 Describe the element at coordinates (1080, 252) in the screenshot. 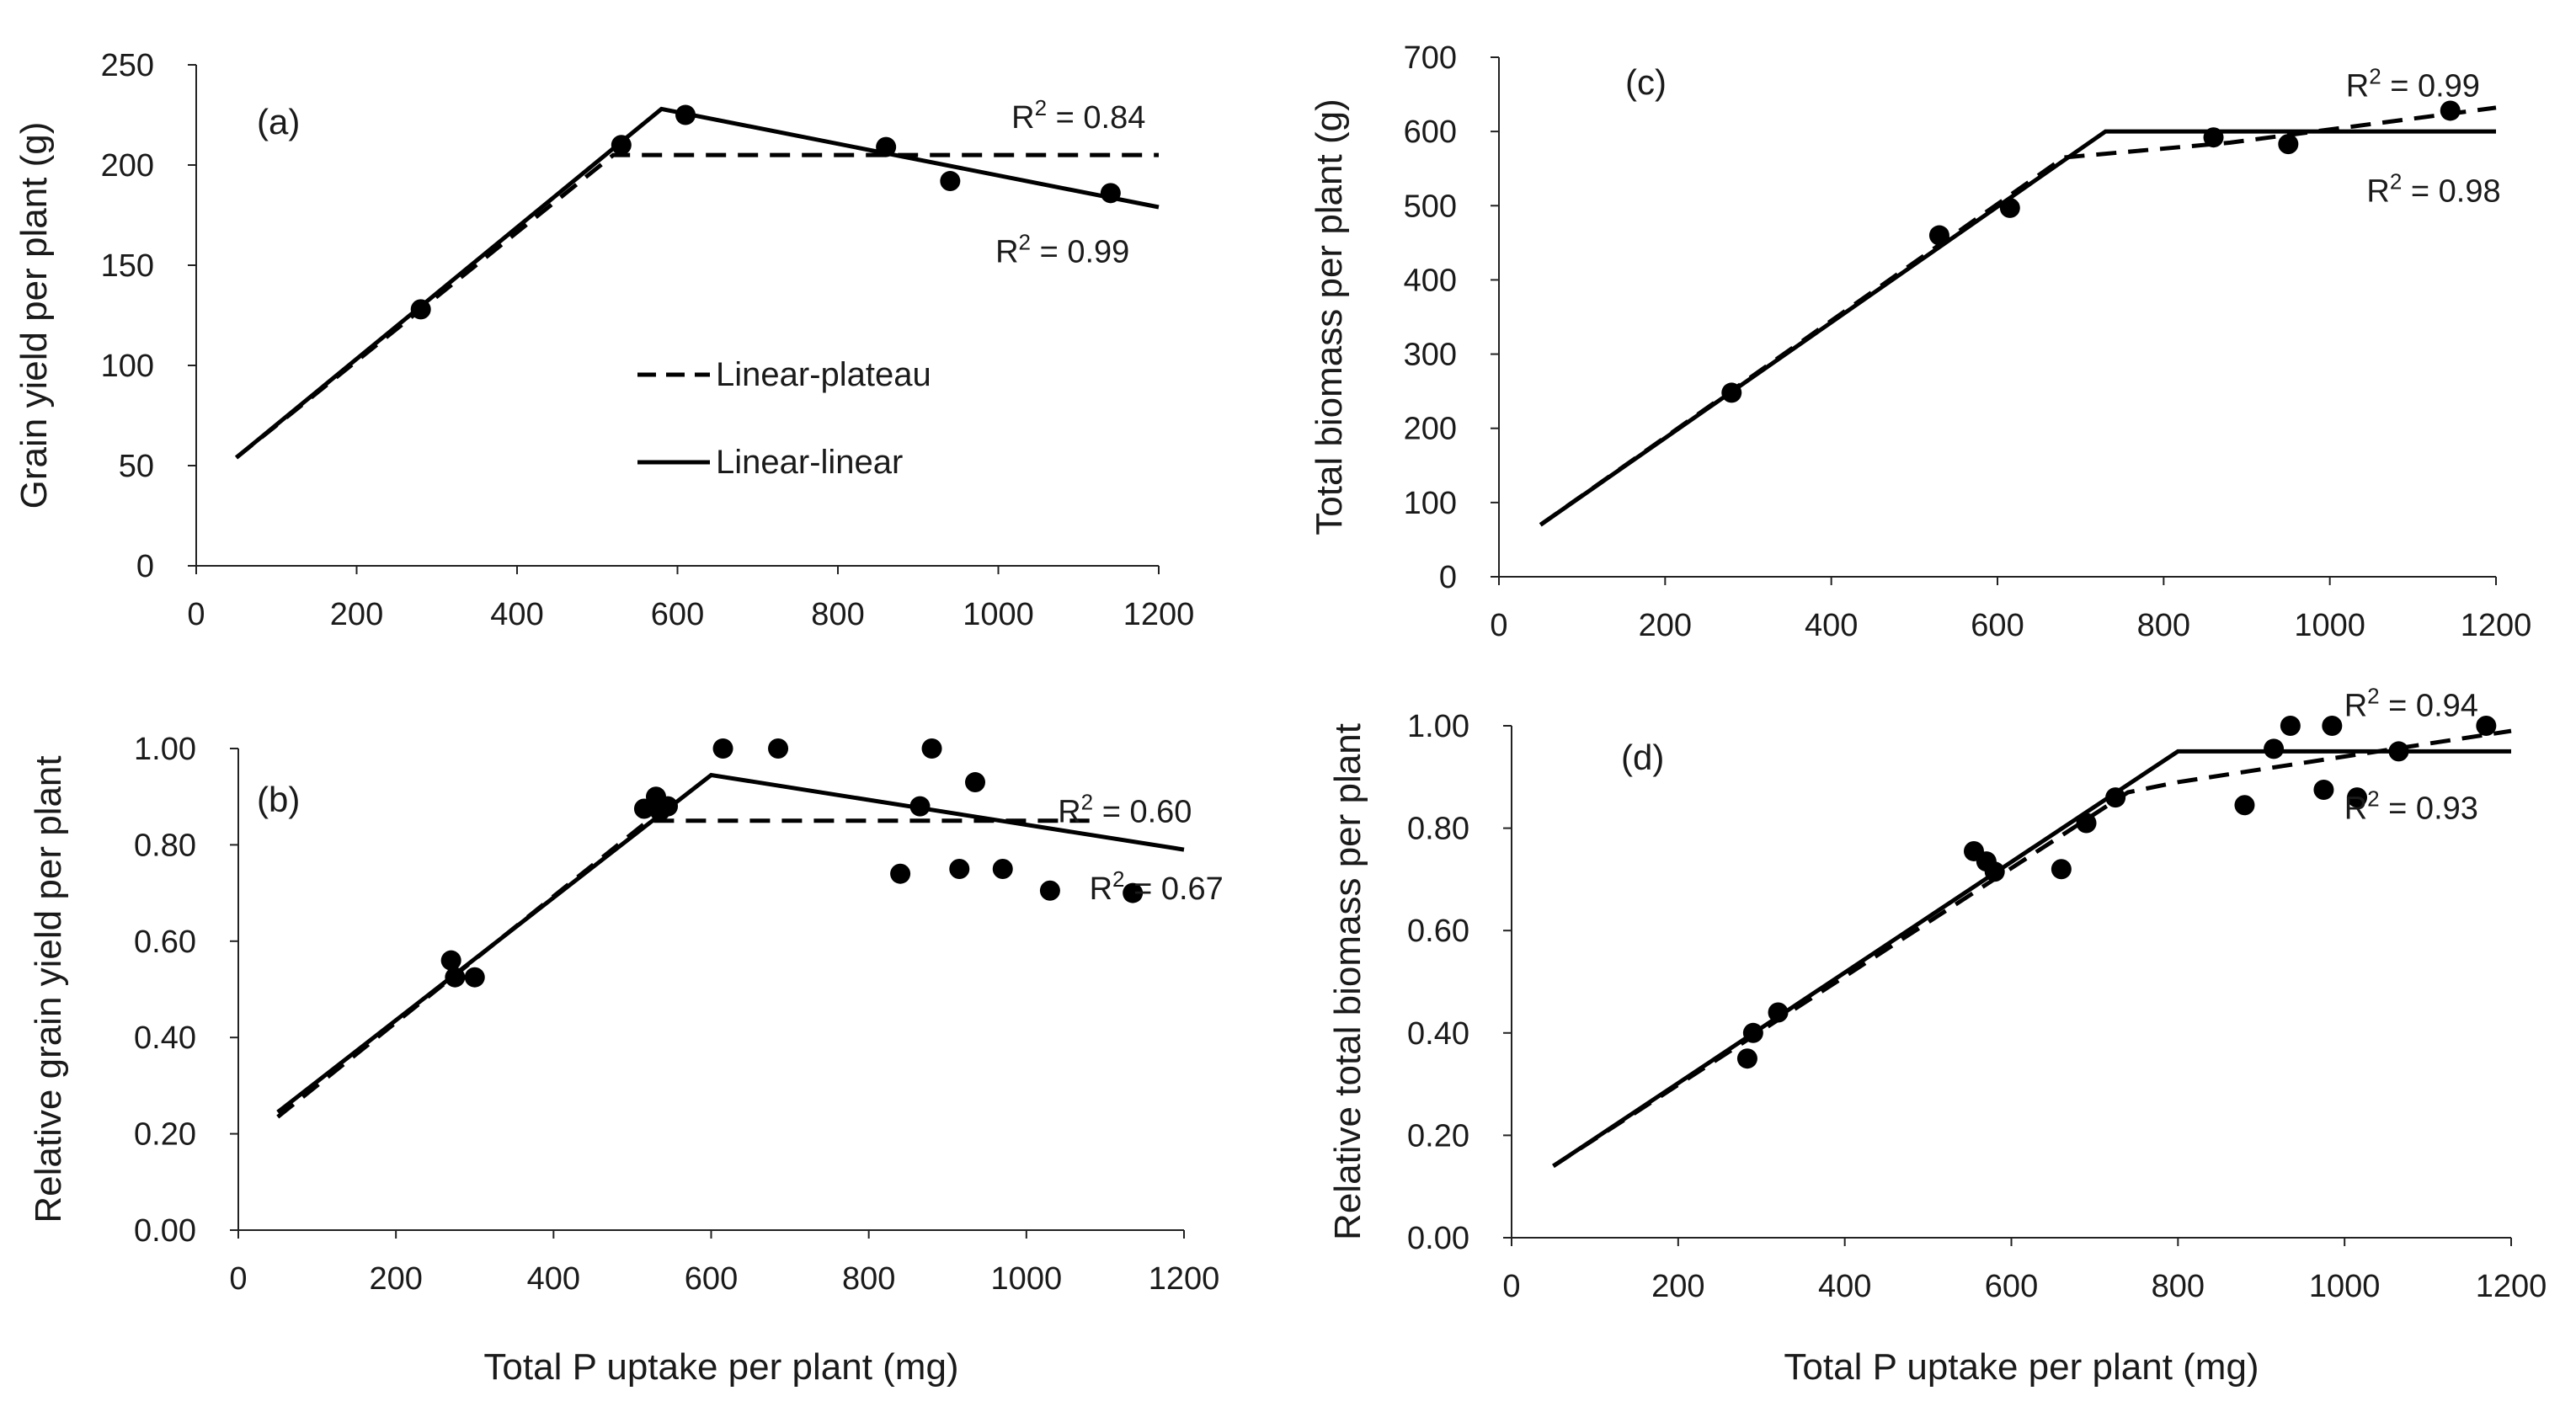

I see `r-squared-value: = 0.99` at that location.